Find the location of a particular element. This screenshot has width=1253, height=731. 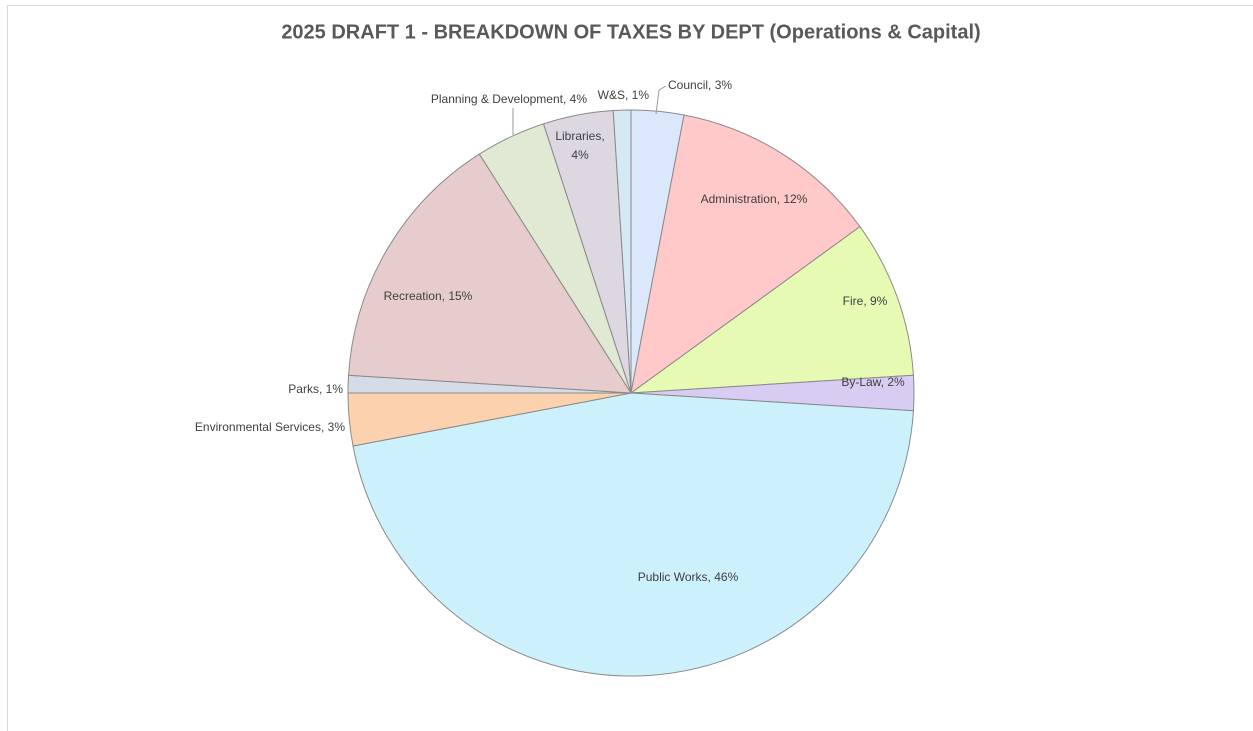

value-label: 46% is located at coordinates (726, 577).